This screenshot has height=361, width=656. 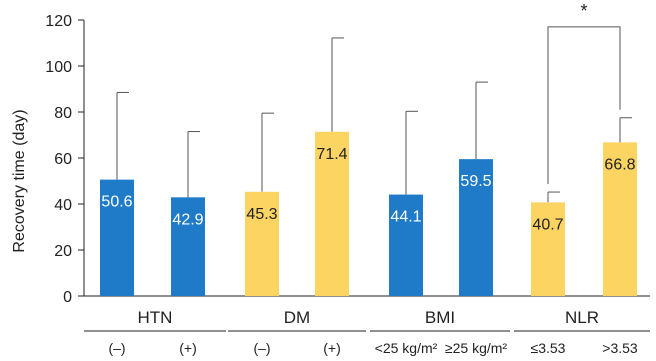 What do you see at coordinates (440, 317) in the screenshot?
I see `group-label: BMI` at bounding box center [440, 317].